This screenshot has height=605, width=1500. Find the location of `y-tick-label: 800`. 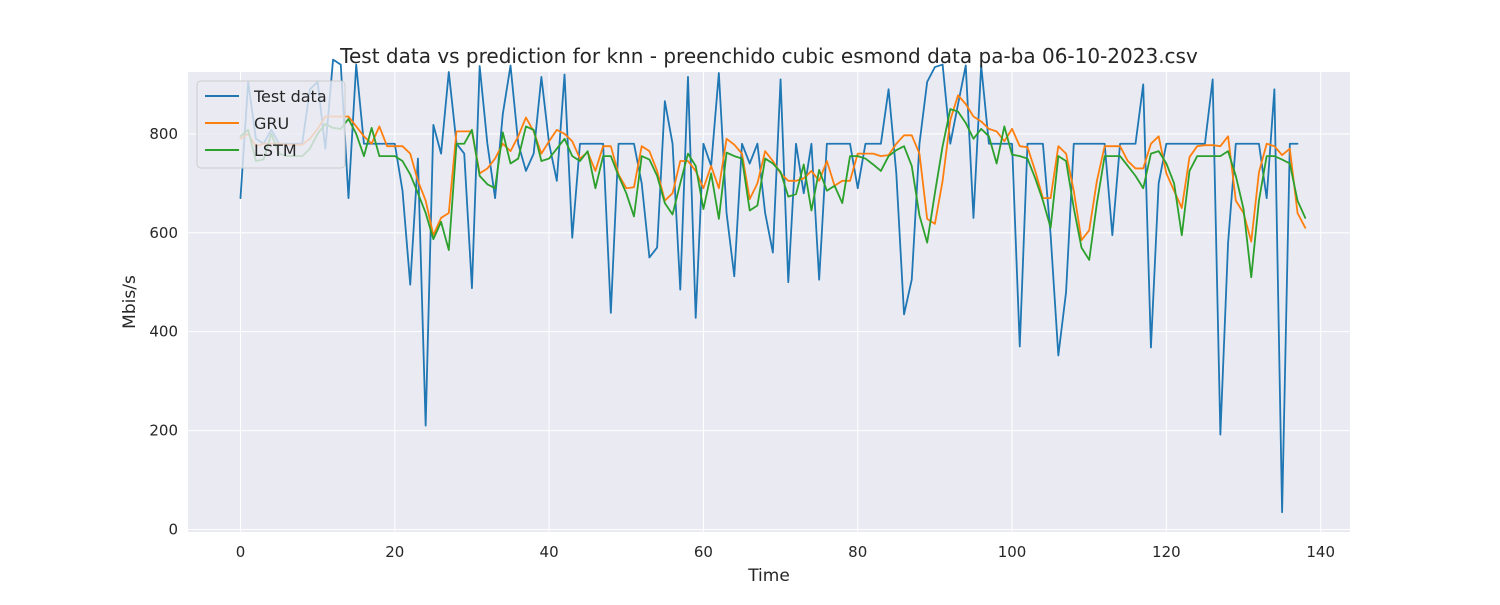

y-tick-label: 800 is located at coordinates (163, 134).